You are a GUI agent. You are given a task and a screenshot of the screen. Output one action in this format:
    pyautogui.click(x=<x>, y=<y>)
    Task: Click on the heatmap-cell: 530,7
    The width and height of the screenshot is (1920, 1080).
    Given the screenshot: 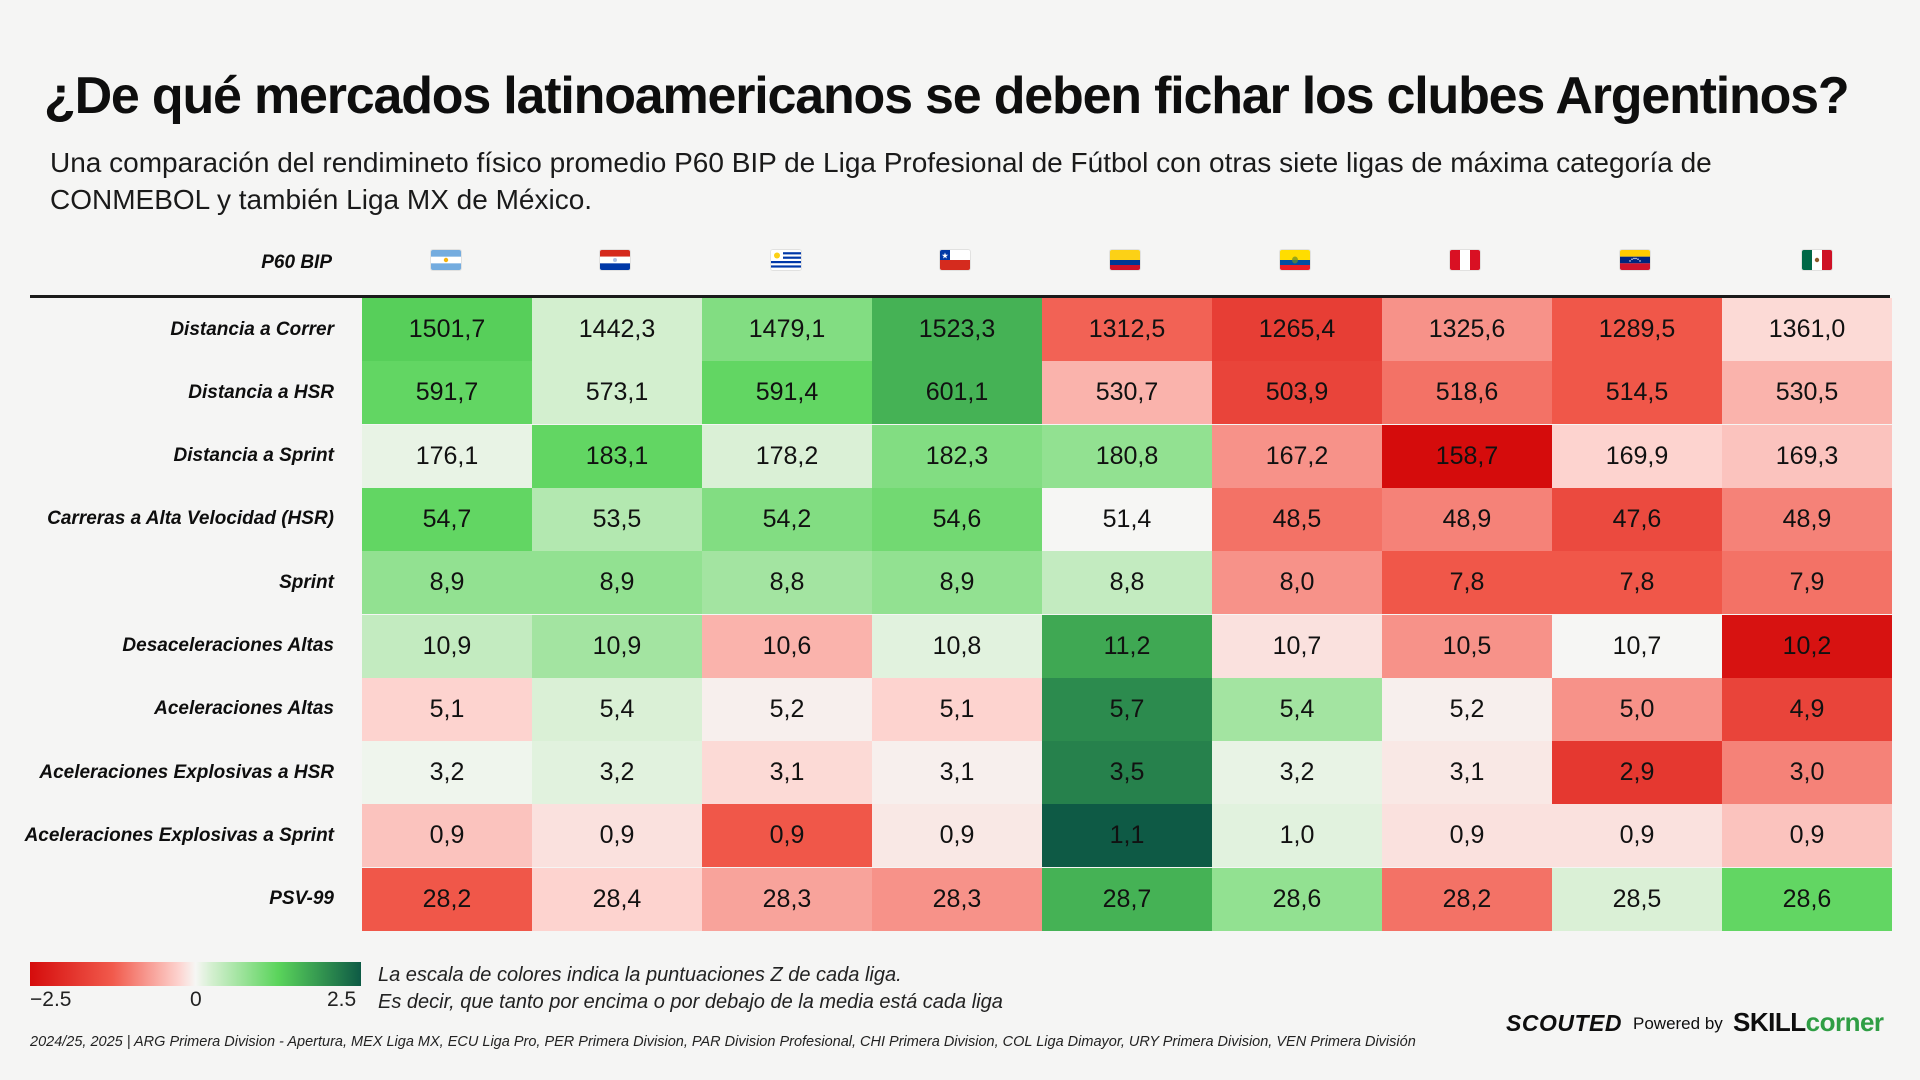 What is the action you would take?
    pyautogui.click(x=1127, y=393)
    